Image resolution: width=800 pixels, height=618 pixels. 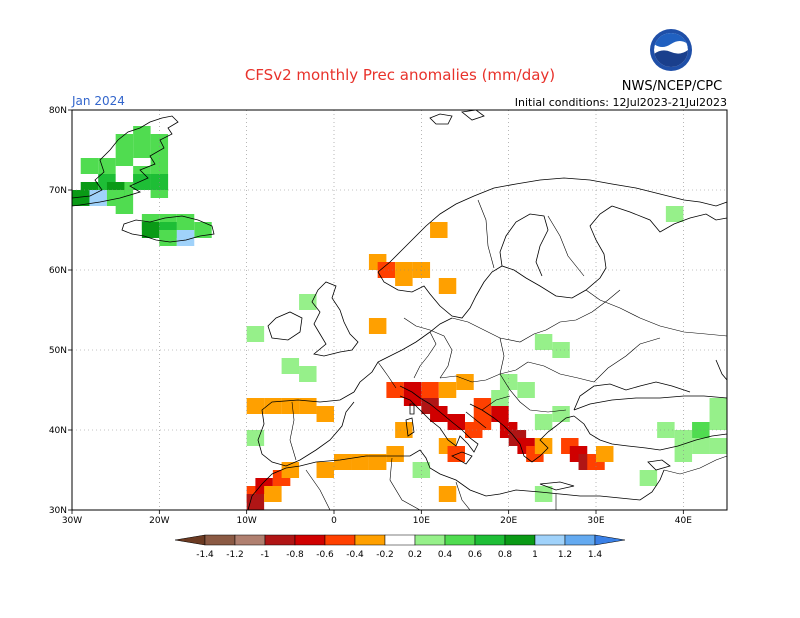 I want to click on colorbar-label: -1.2, so click(x=235, y=555).